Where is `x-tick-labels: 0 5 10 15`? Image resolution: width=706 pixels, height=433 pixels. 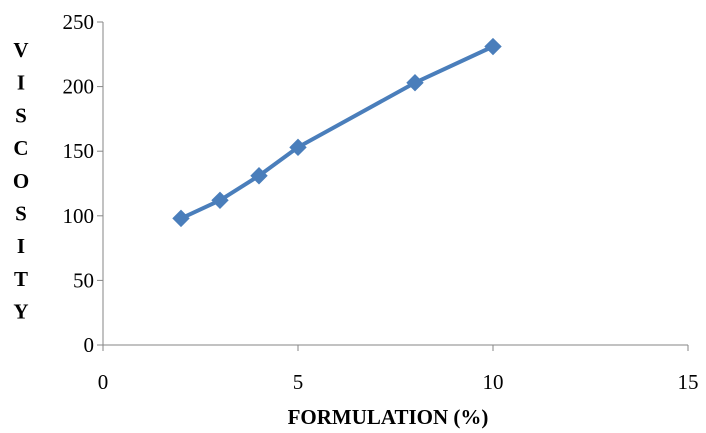
x-tick-labels: 0 5 10 15 is located at coordinates (398, 382).